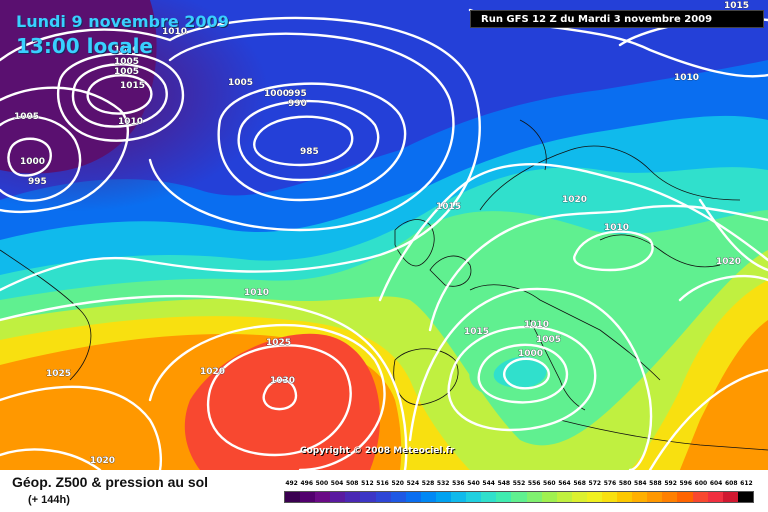 The height and width of the screenshot is (512, 768). Describe the element at coordinates (716, 483) in the screenshot. I see `color-scale-label: 604` at that location.